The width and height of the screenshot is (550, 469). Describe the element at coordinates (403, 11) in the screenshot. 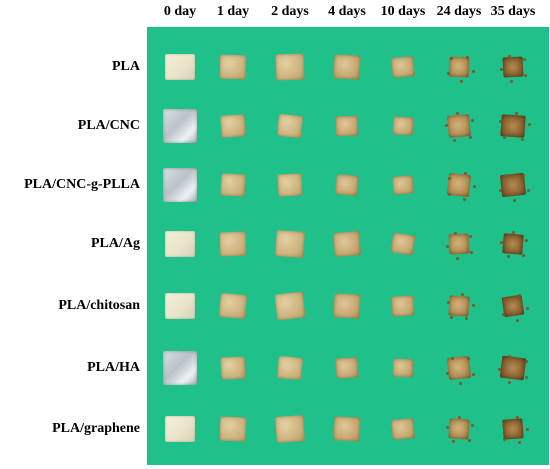

I see `column-label: 10 days` at that location.